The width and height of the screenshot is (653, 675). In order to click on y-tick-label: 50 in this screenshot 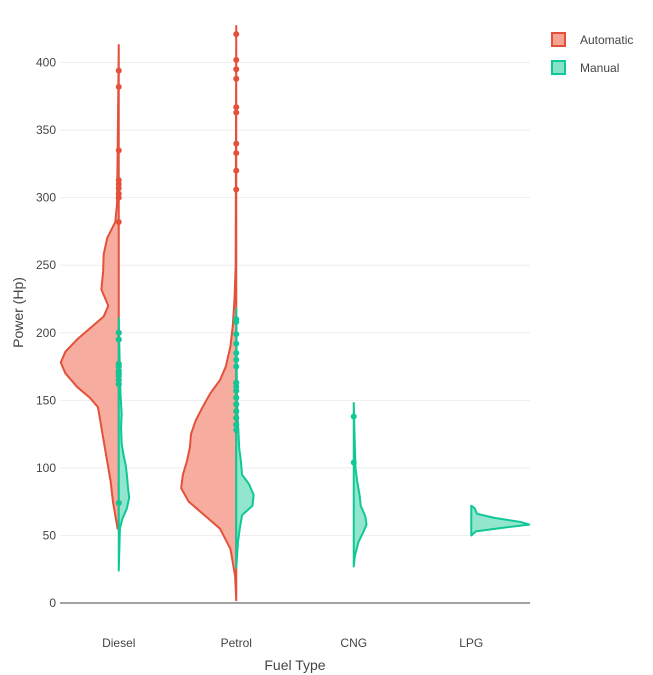, I will do `click(50, 535)`.